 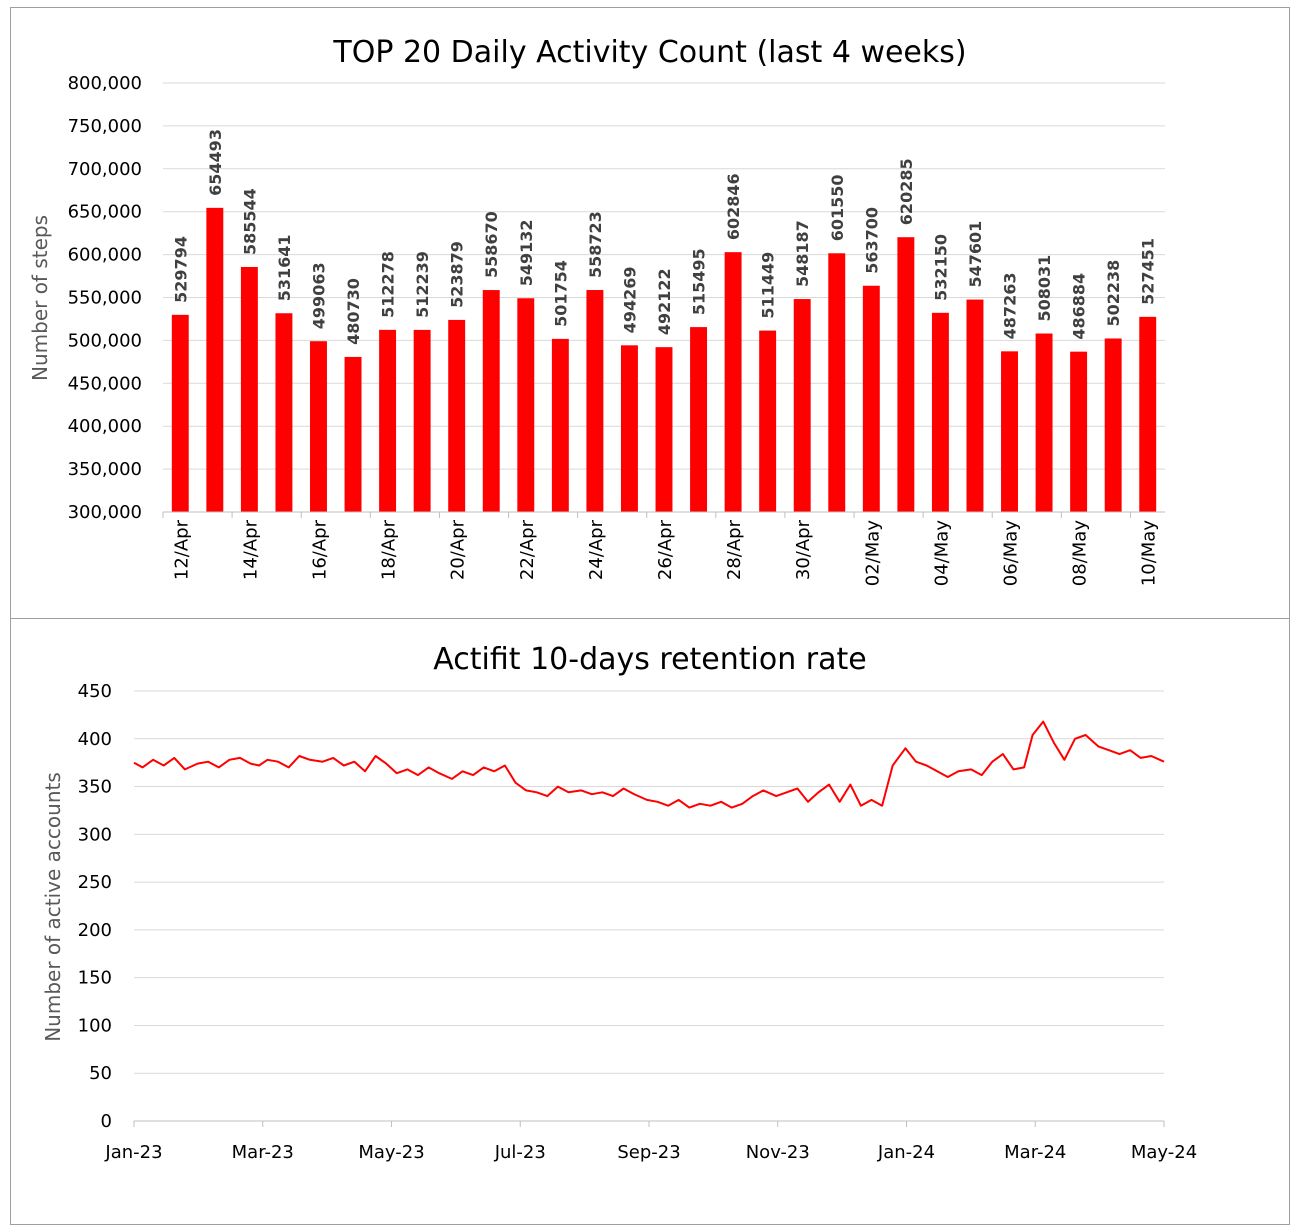 I want to click on bar-chart-y-tick-label: 400,000, so click(x=105, y=426).